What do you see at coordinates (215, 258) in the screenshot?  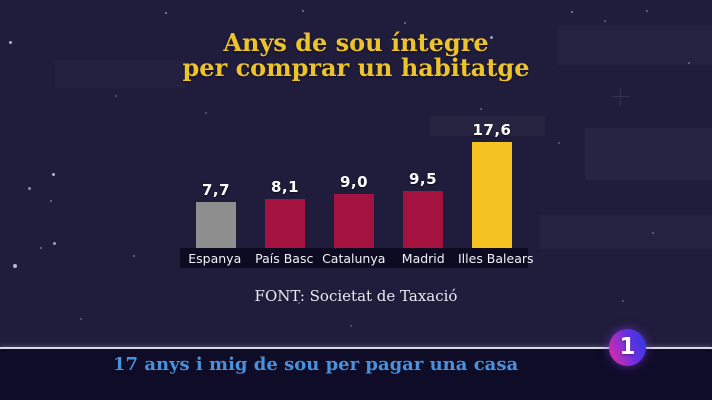 I see `x-axis-label-Espanya: Espanya` at bounding box center [215, 258].